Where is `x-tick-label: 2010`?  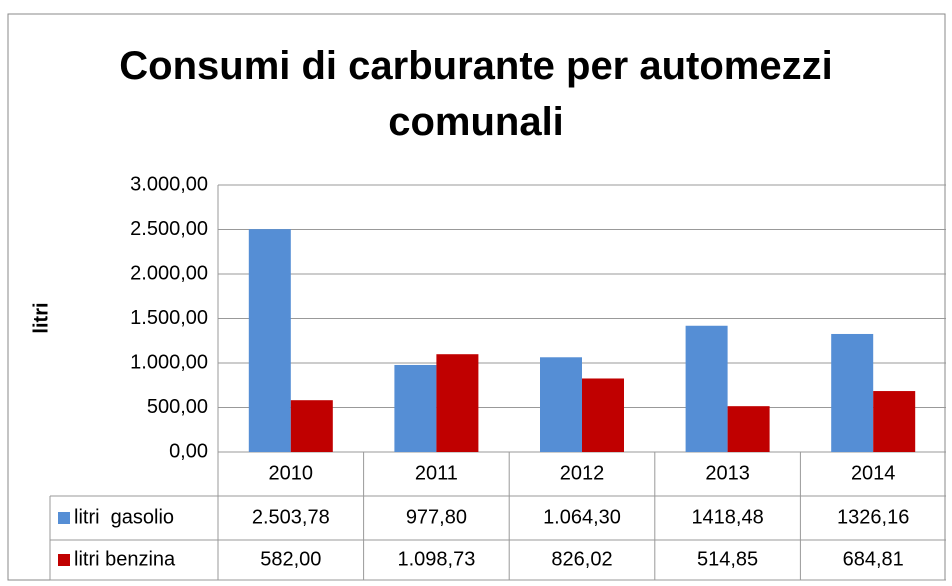
x-tick-label: 2010 is located at coordinates (291, 473).